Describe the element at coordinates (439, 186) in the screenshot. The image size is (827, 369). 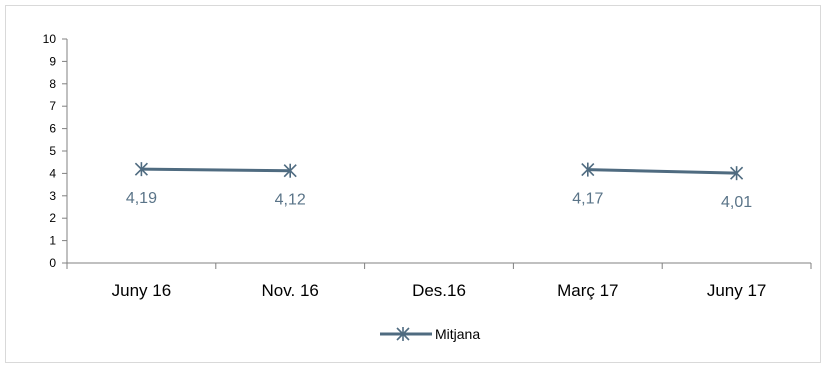
I see `series-mitjana: 4,19 4,12 4,17 4,01` at that location.